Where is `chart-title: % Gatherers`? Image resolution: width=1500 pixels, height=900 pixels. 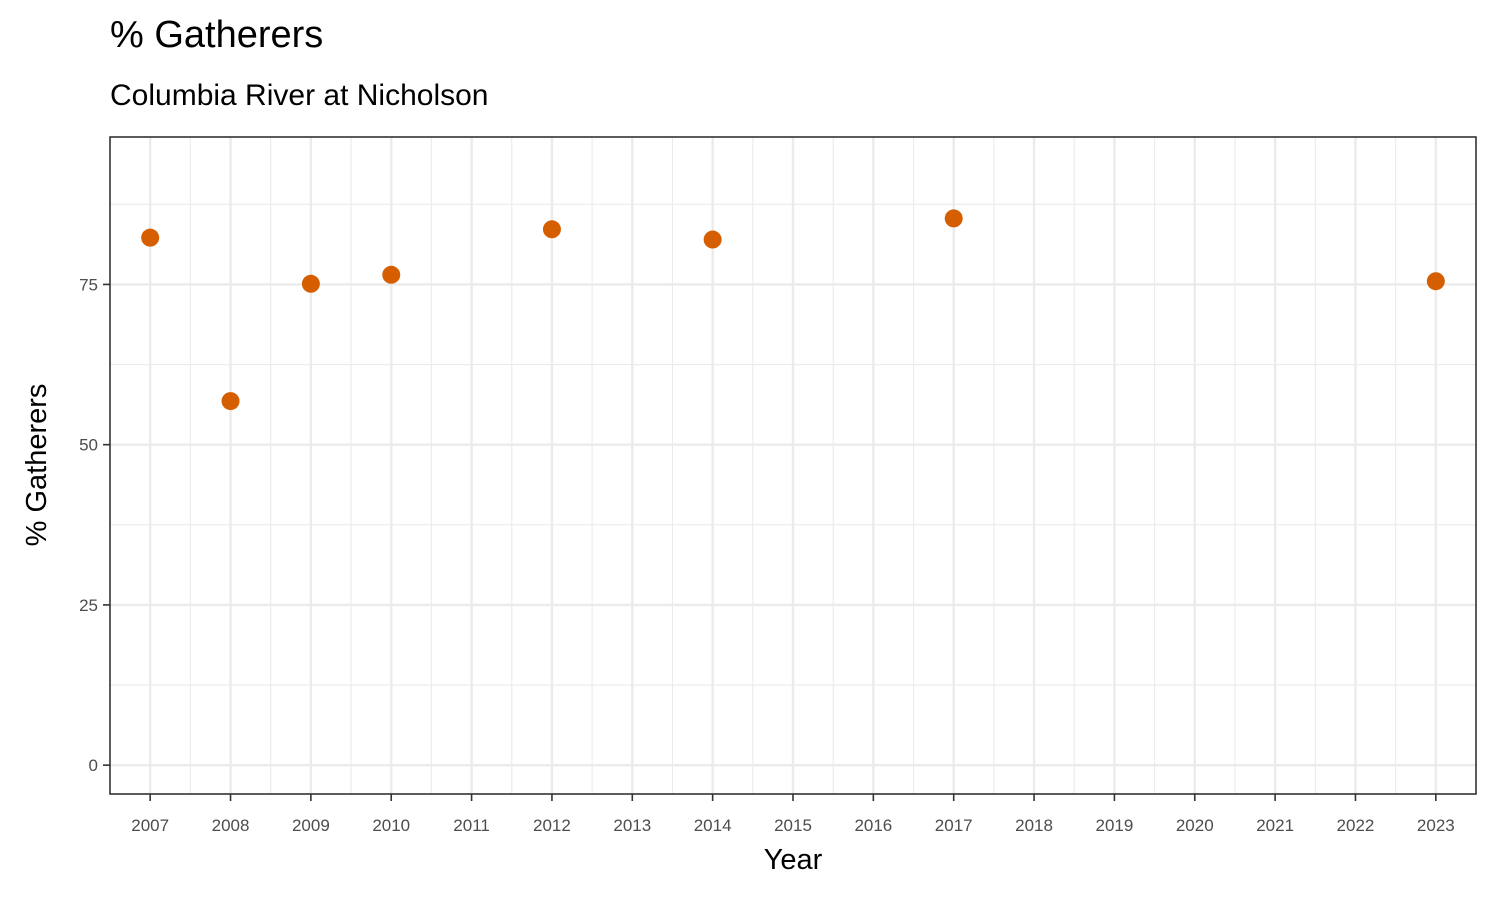
chart-title: % Gatherers is located at coordinates (217, 35).